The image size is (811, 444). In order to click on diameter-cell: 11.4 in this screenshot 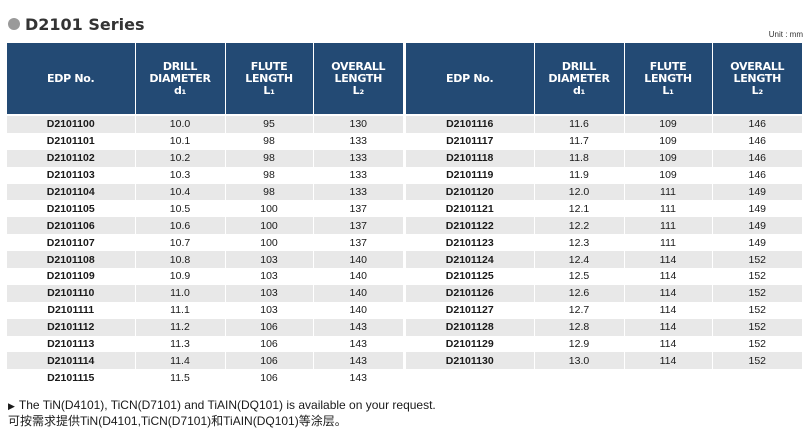, I will do `click(180, 361)`.